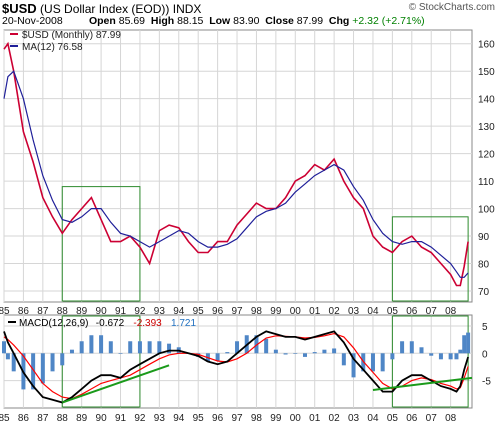  I want to click on macd-legend-item: 1.721, so click(183, 323).